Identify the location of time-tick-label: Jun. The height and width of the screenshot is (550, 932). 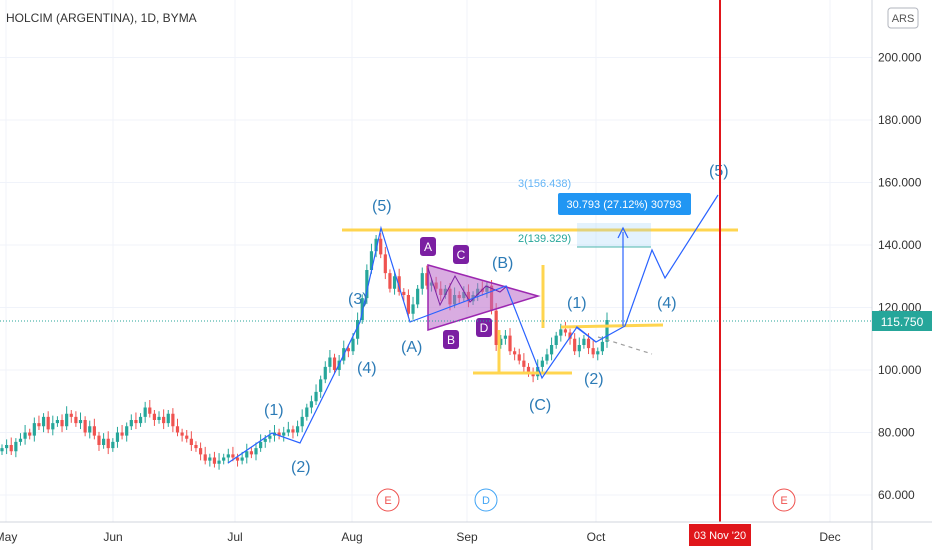
(112, 537).